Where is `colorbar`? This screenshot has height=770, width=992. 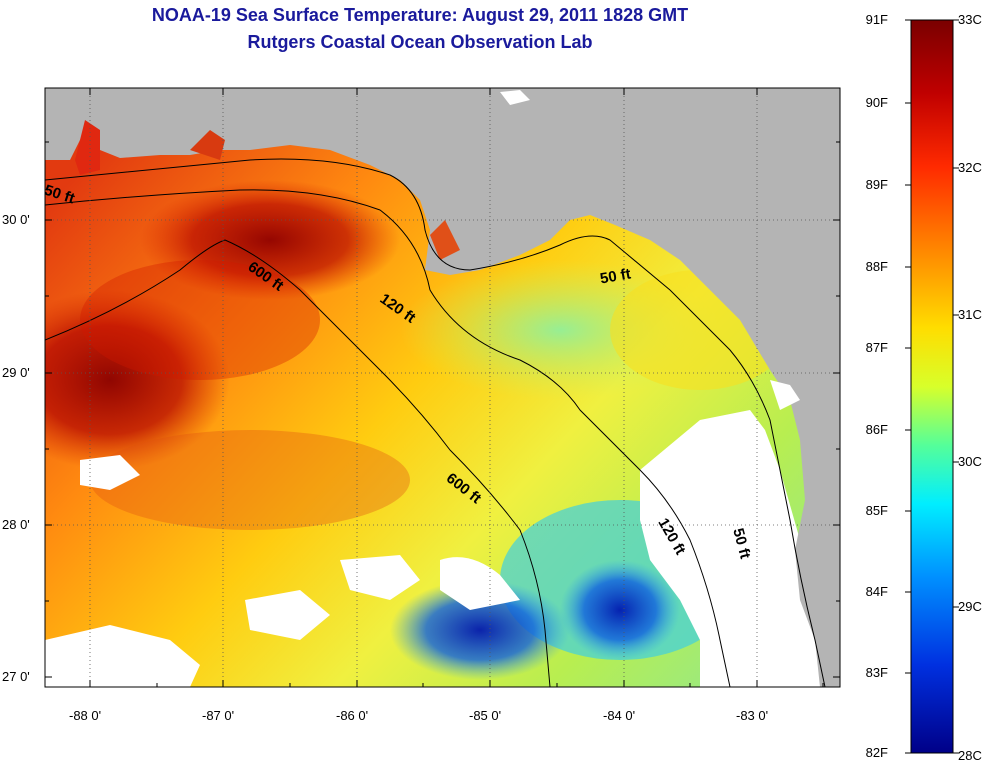
colorbar is located at coordinates (932, 386).